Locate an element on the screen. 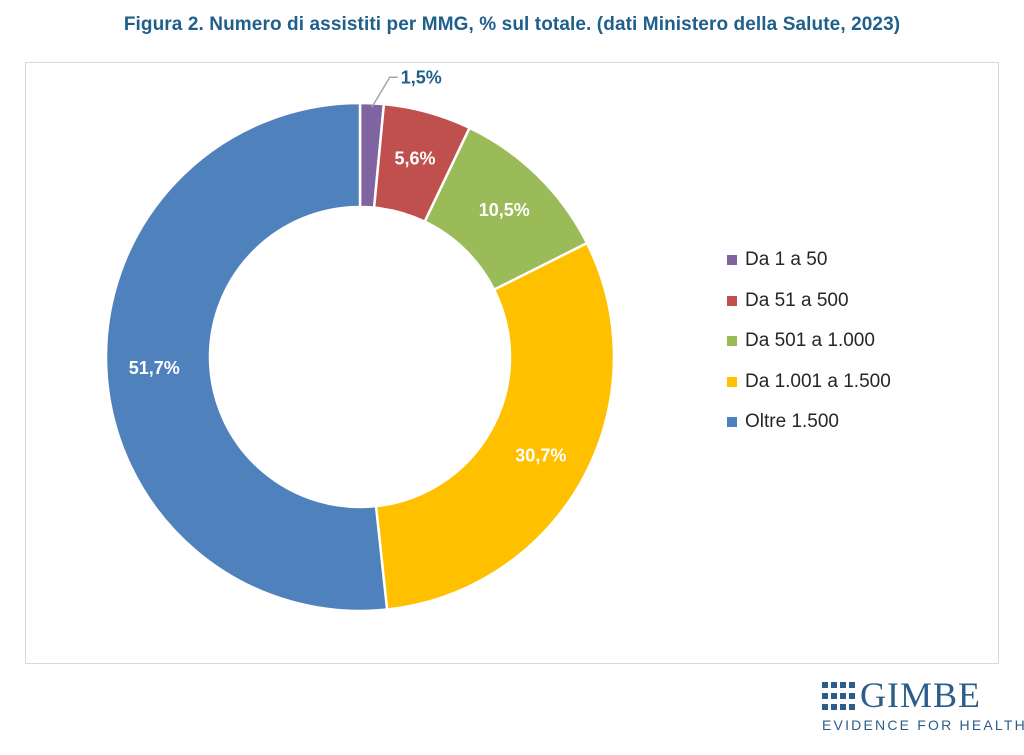 This screenshot has height=755, width=1024. data-label: 1,5% is located at coordinates (421, 77).